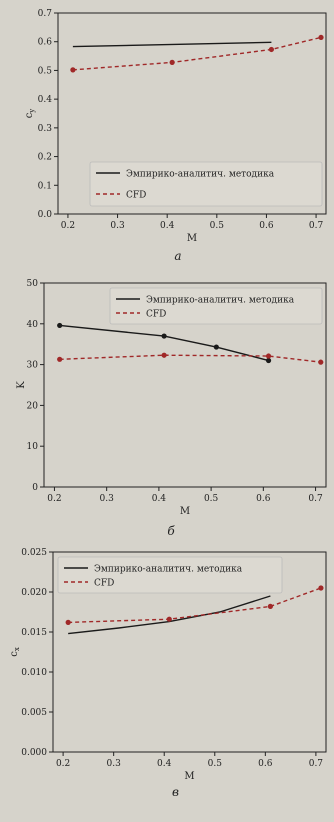 The width and height of the screenshot is (334, 822). I want to click on y-tick-label: 0, so click(35, 488).